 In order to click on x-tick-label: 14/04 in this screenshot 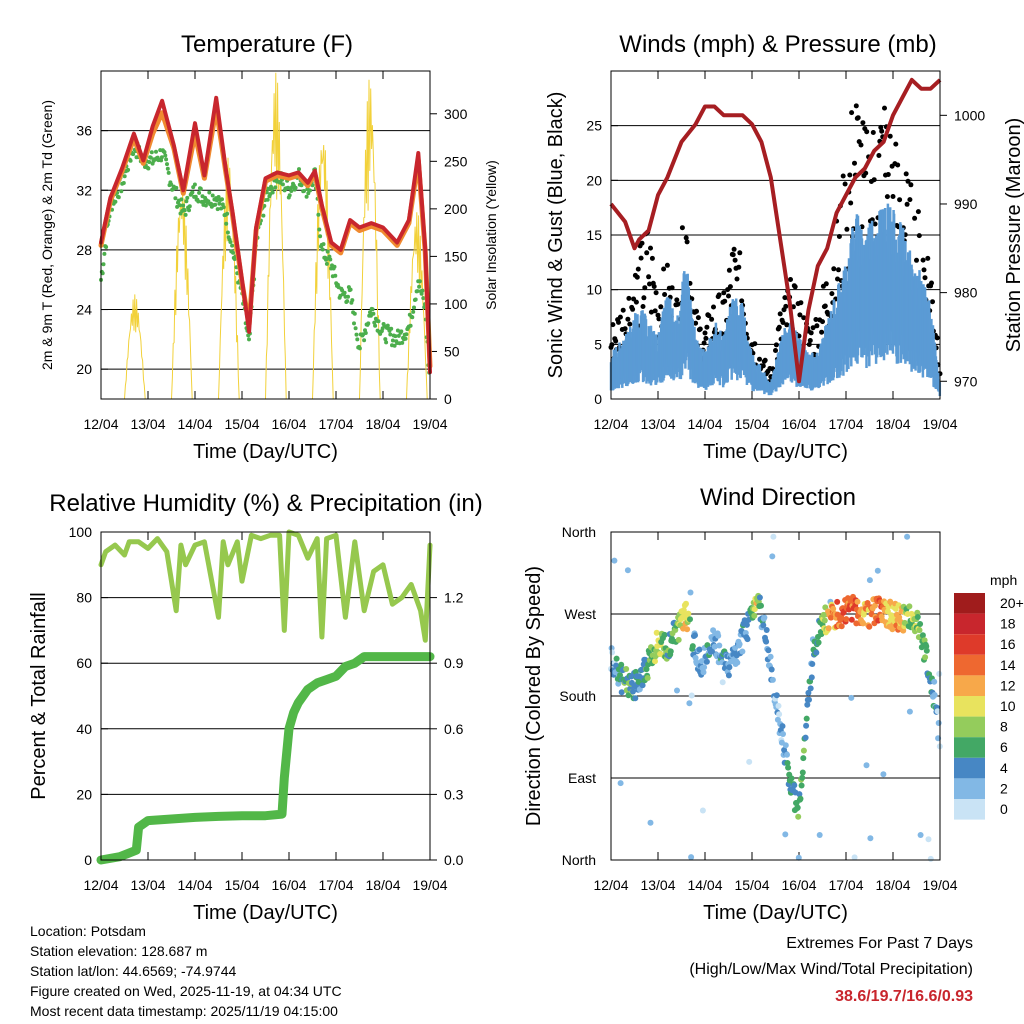, I will do `click(194, 885)`.